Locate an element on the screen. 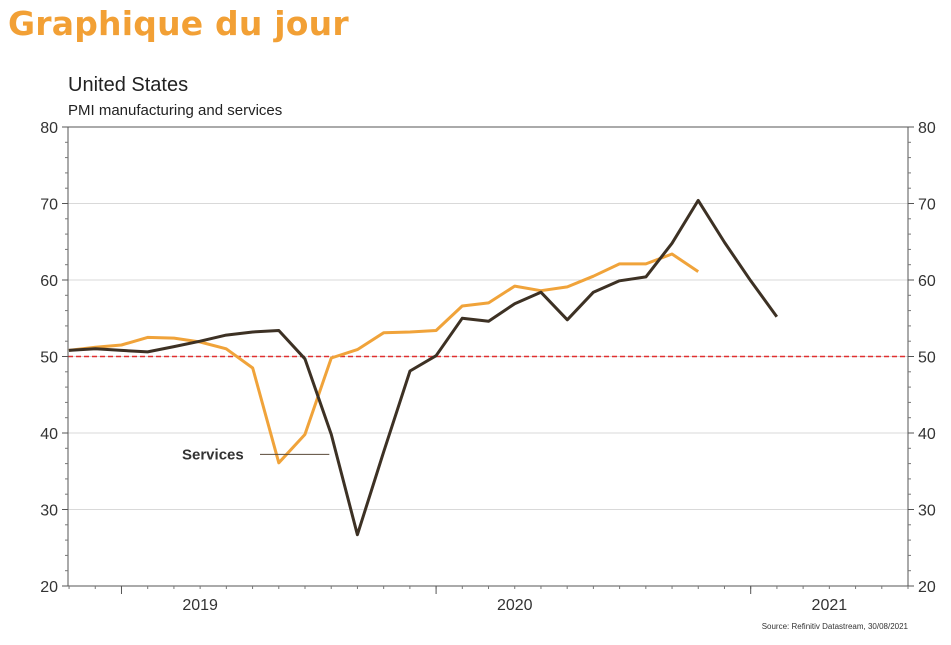 Image resolution: width=951 pixels, height=645 pixels. y-tick-label-left: 20 is located at coordinates (49, 587).